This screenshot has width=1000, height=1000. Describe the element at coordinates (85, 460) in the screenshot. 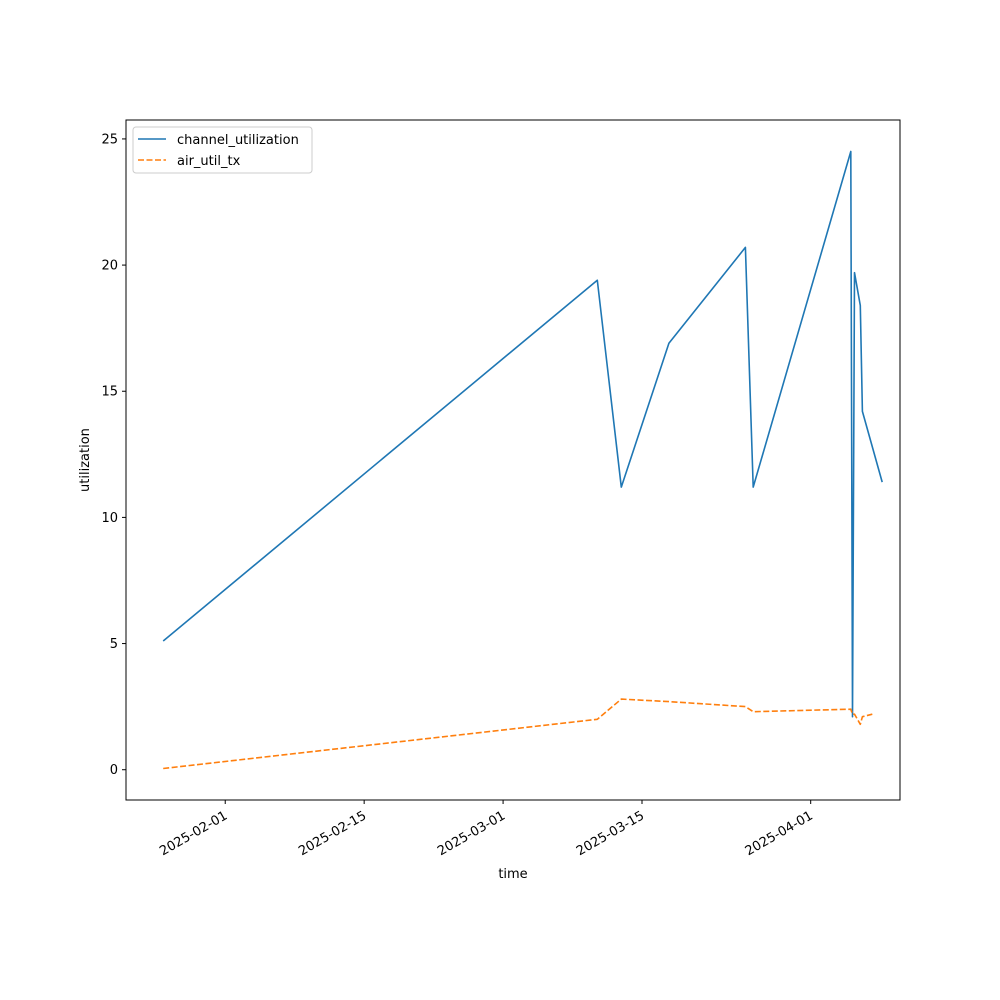

I see `y-axis-label: utilization` at that location.